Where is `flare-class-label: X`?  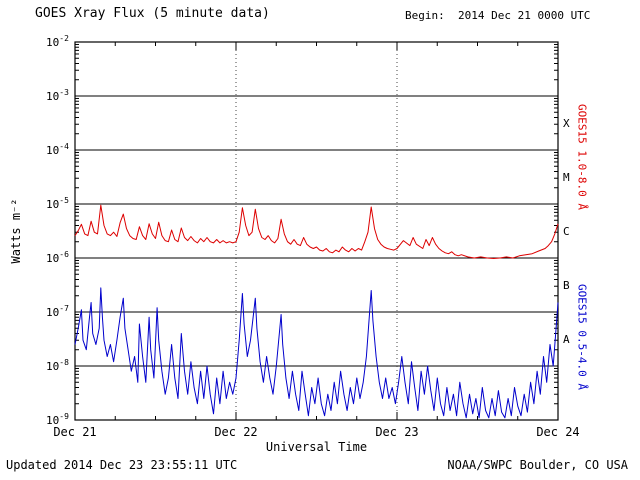 flare-class-label: X is located at coordinates (566, 123).